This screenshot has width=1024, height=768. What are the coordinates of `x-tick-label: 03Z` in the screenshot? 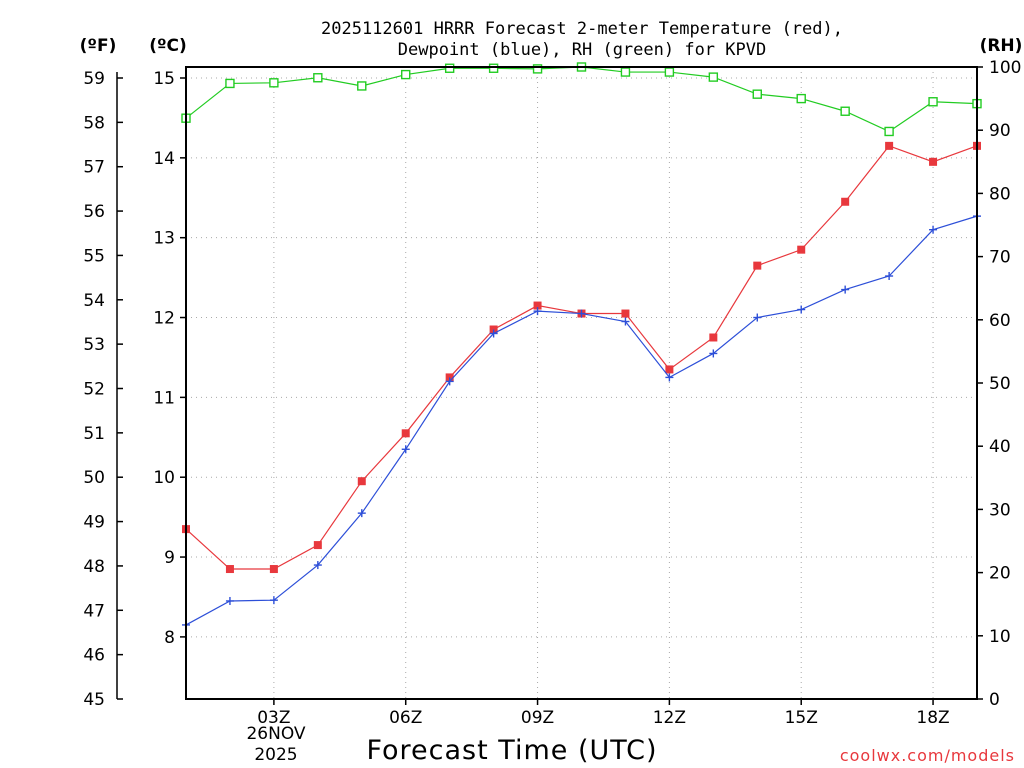 It's located at (273, 718).